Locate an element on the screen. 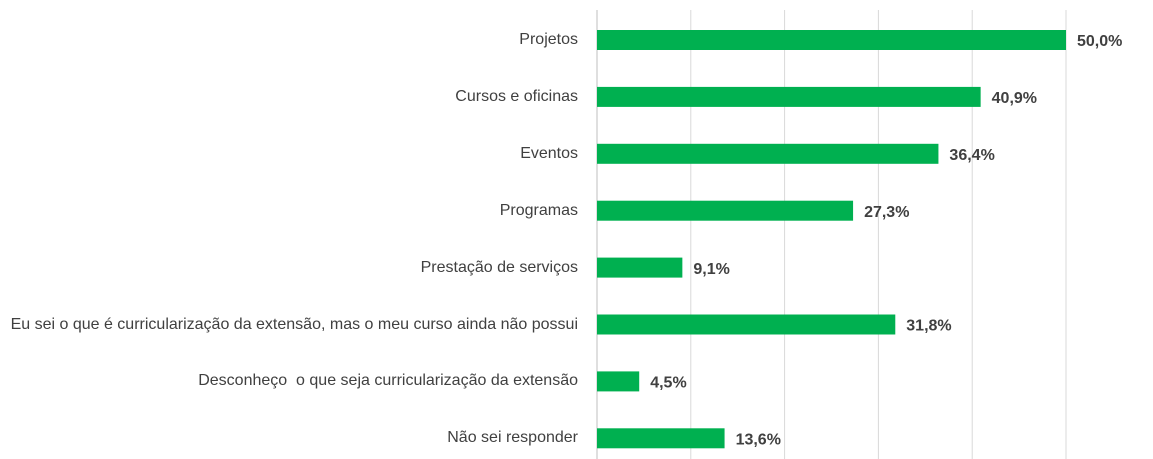 This screenshot has height=459, width=1153. value-label: 36,4% is located at coordinates (971, 155).